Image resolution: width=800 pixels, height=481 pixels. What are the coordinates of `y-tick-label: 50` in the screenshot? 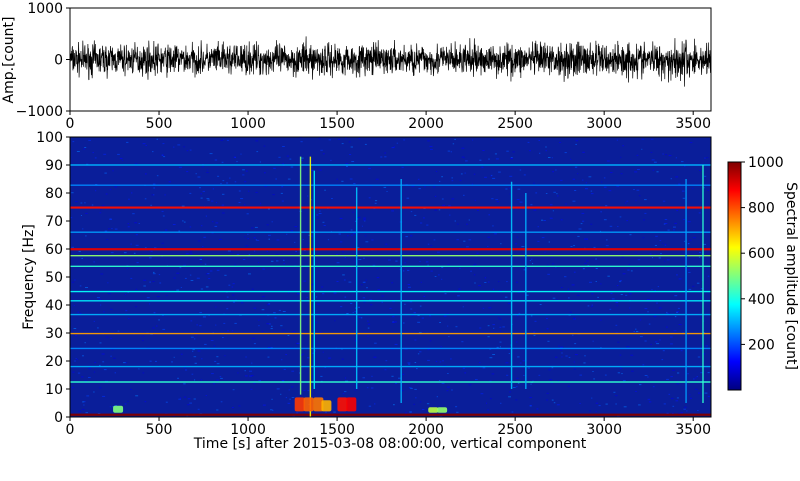 It's located at (54, 278).